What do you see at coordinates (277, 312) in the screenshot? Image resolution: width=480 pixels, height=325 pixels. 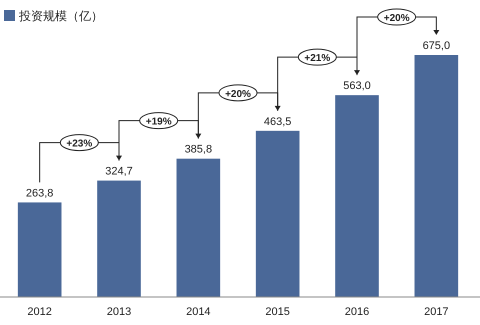 I see `x-tick-label: 2015` at bounding box center [277, 312].